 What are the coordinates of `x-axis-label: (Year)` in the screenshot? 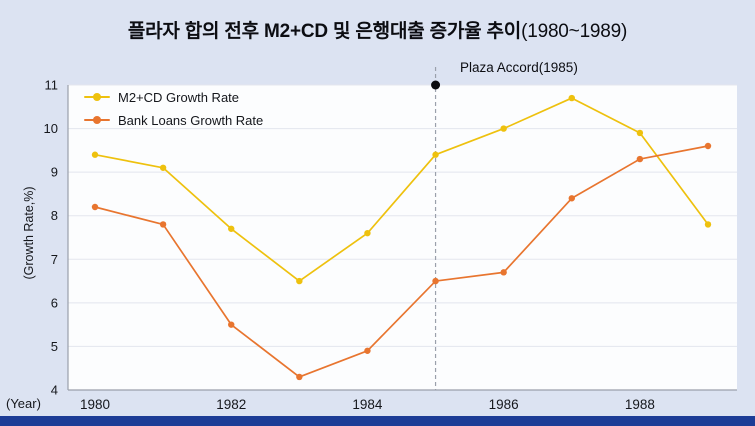 It's located at (23, 403).